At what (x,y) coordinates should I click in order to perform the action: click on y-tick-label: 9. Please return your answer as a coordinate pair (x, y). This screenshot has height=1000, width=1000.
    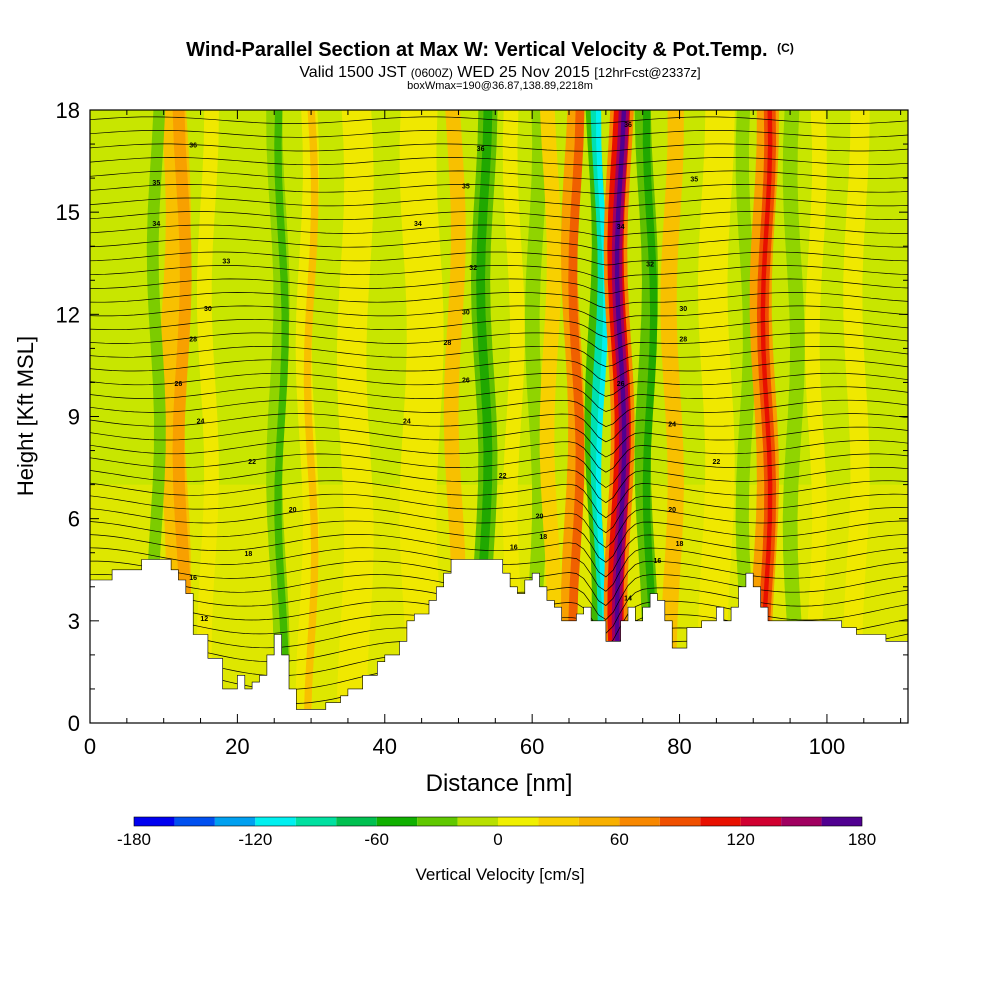
    Looking at the image, I should click on (74, 417).